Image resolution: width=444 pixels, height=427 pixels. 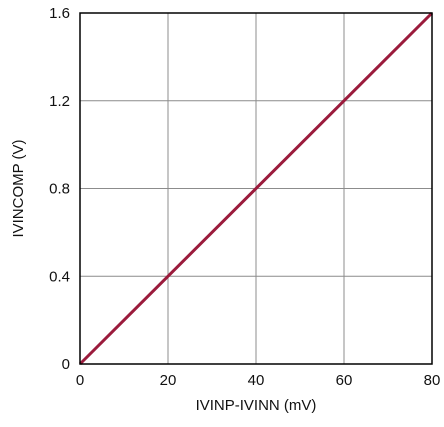 I want to click on x-axis-title: IVINP-IVINN (mV), so click(x=256, y=405).